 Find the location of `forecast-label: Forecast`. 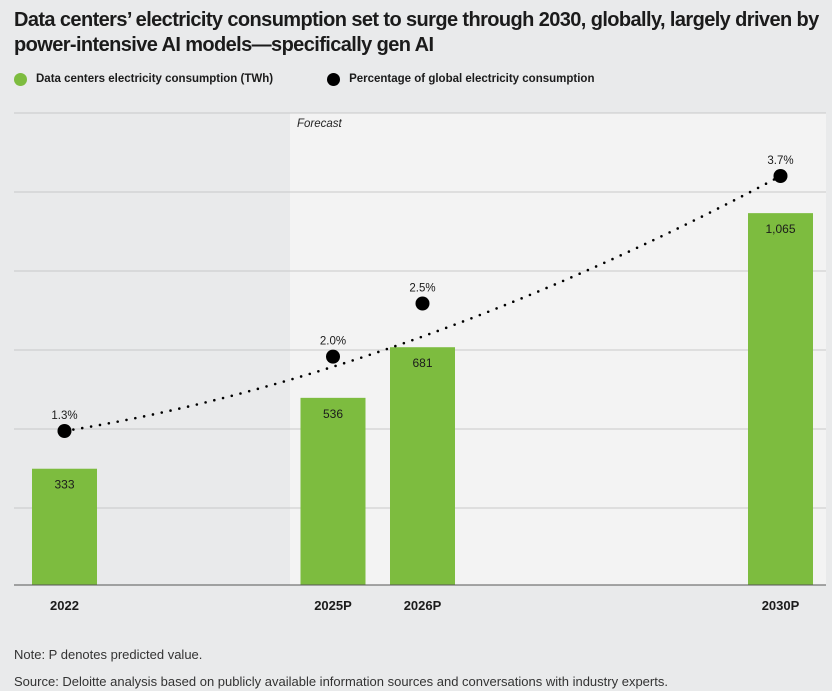

forecast-label: Forecast is located at coordinates (320, 124).